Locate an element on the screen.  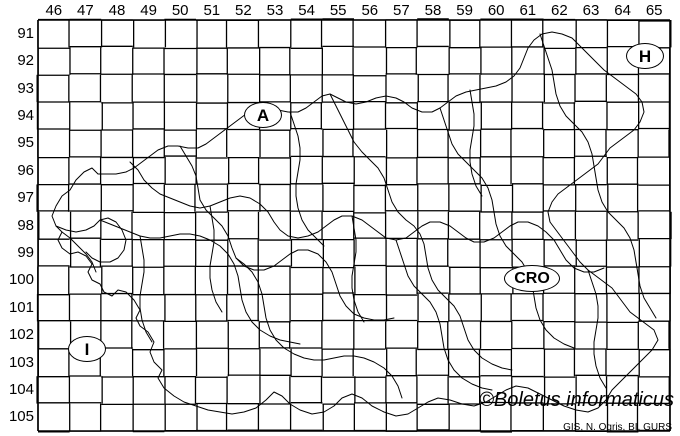
marker-italy-ellipse: I is located at coordinates (87, 349).